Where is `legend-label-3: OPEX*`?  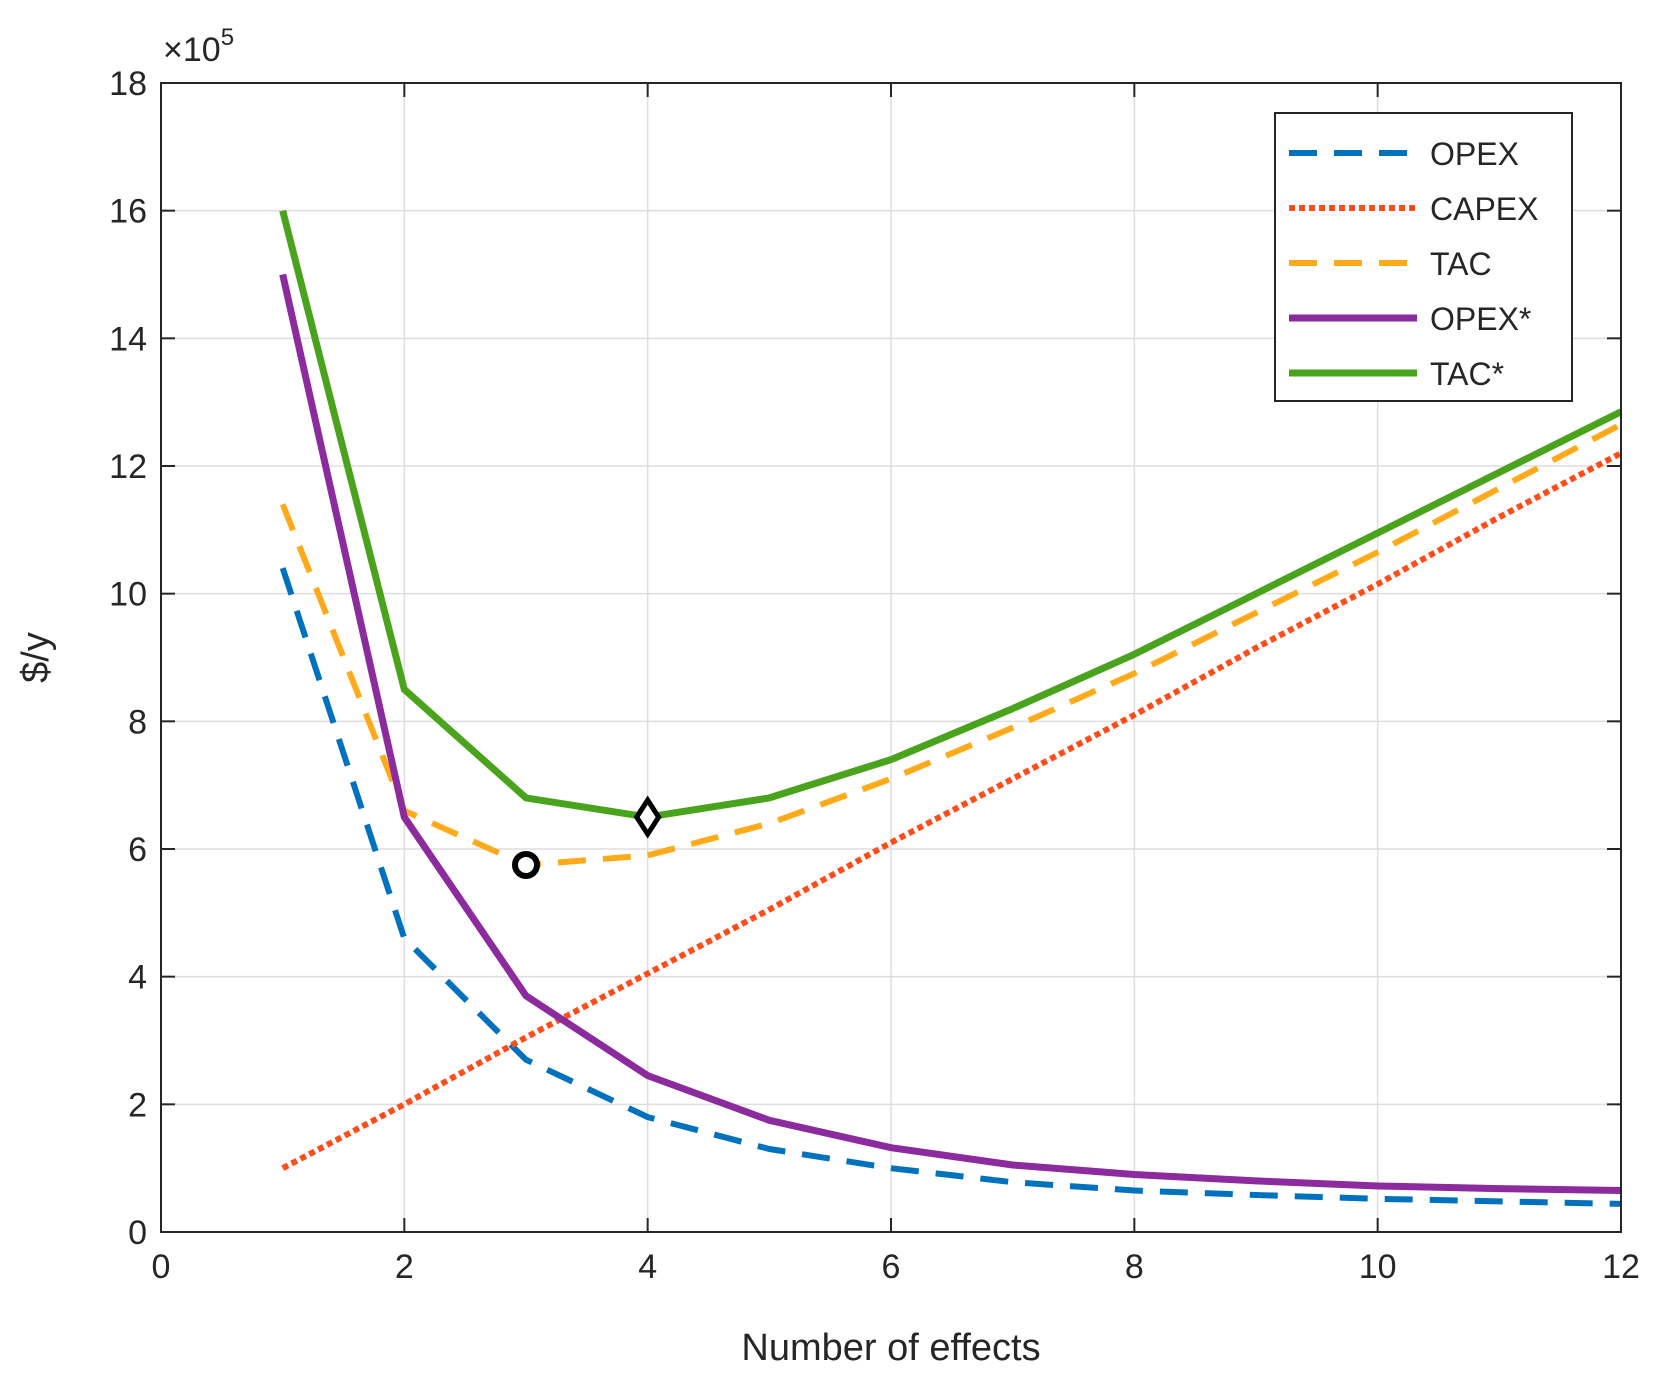 legend-label-3: OPEX* is located at coordinates (1480, 319).